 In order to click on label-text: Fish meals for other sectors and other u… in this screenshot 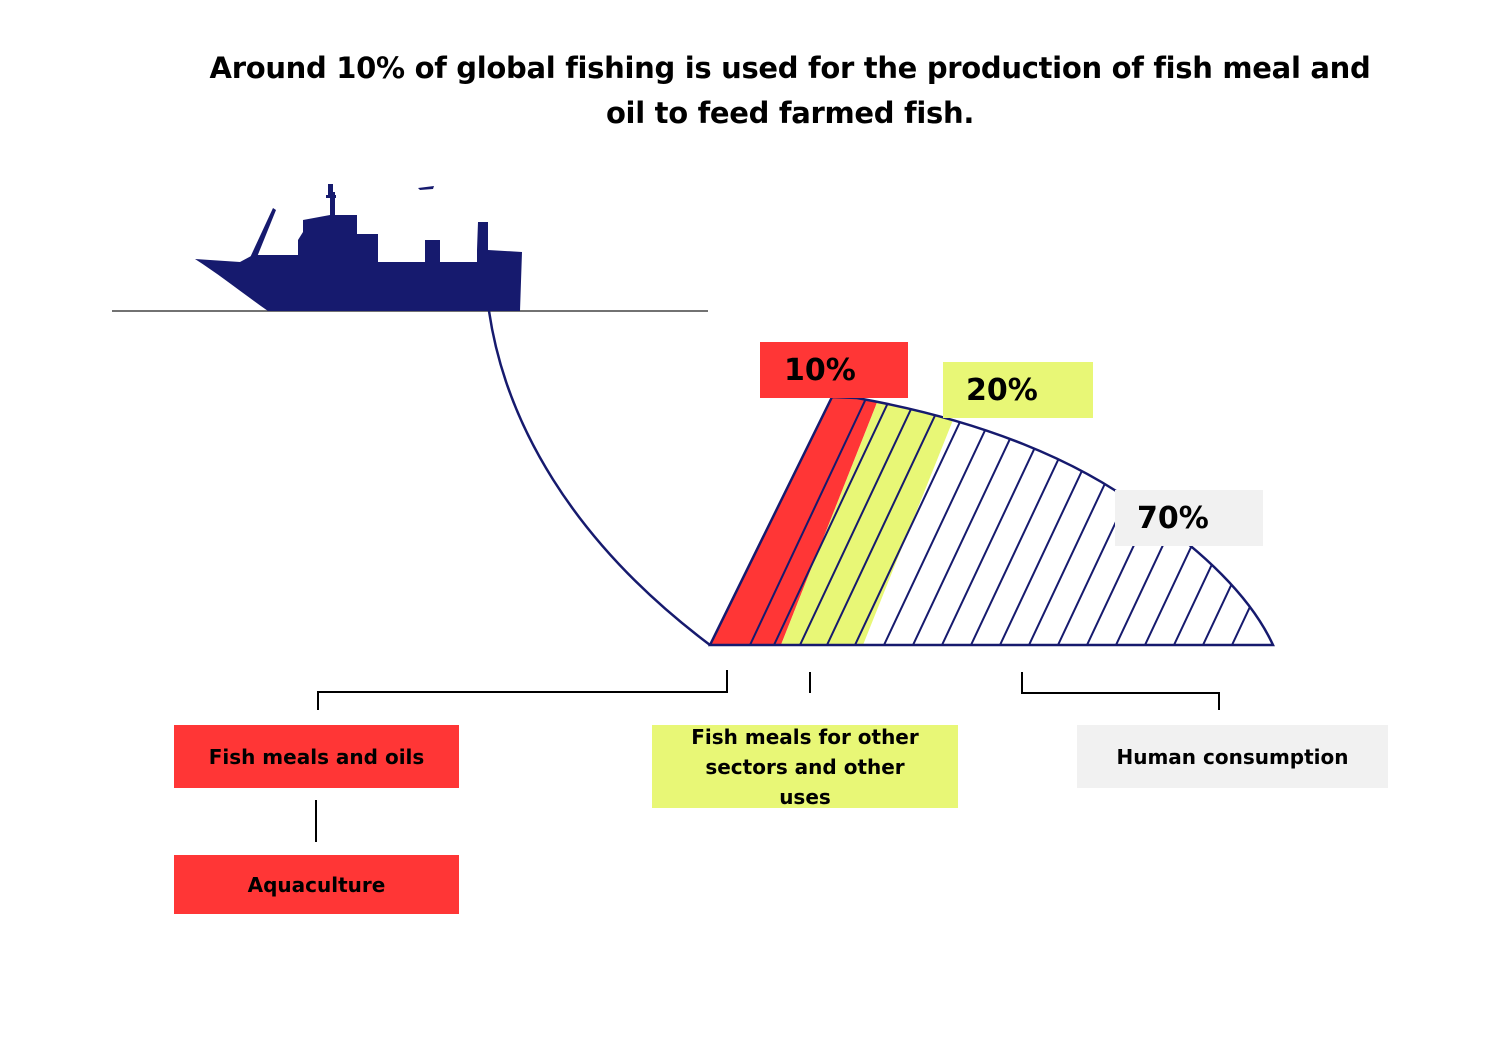, I will do `click(805, 766)`.